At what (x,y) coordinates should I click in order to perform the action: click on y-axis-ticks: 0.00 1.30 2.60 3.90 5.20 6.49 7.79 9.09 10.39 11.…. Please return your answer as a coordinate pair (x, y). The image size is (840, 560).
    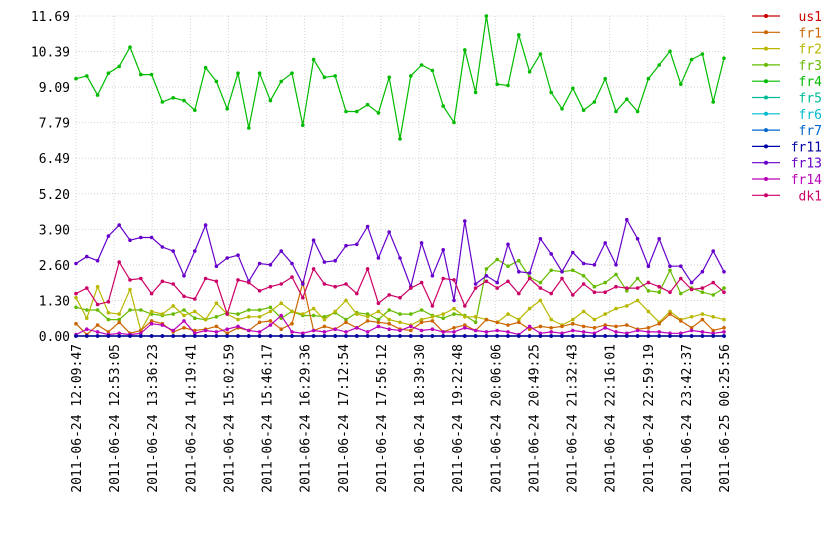
    Looking at the image, I should click on (50, 177).